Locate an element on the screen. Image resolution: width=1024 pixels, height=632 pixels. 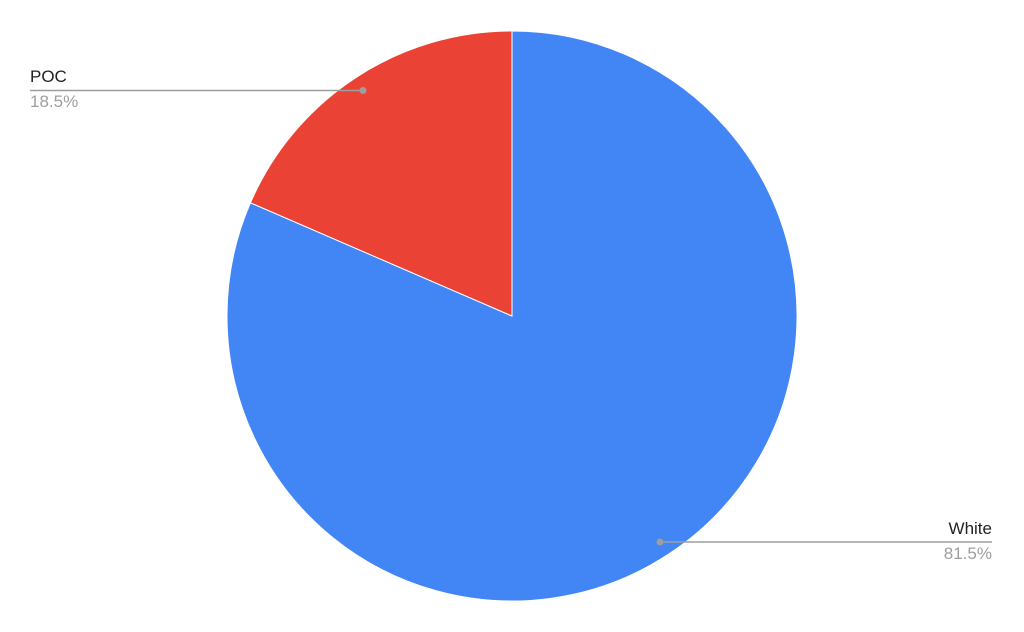
leader-dot-white is located at coordinates (660, 542).